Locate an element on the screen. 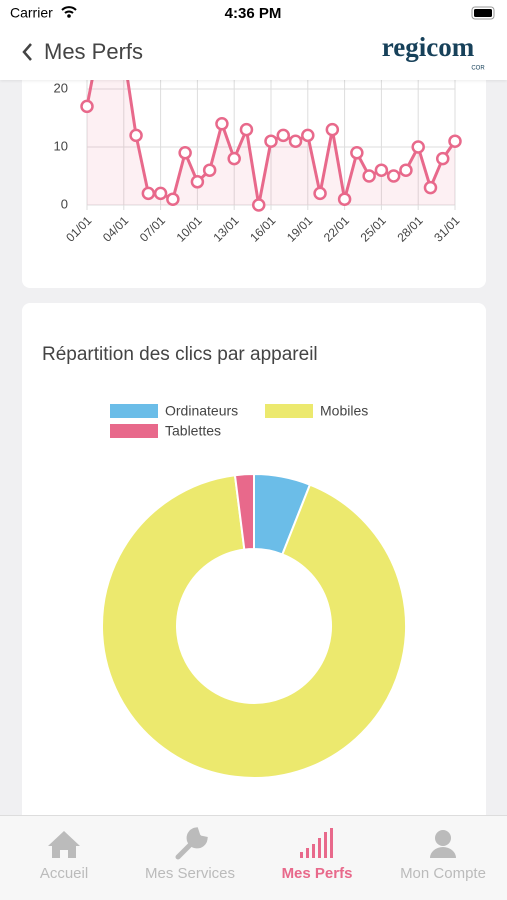  top-bar: Carrier 4:36 PM Mes Perfs regicom COR is located at coordinates (253, 40).